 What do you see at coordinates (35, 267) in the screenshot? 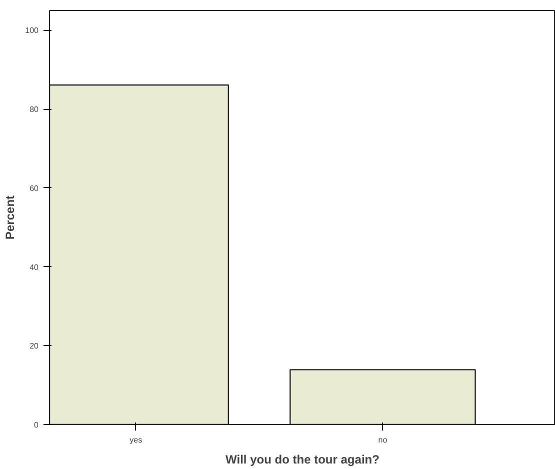
I see `y-tick-label: 40` at bounding box center [35, 267].